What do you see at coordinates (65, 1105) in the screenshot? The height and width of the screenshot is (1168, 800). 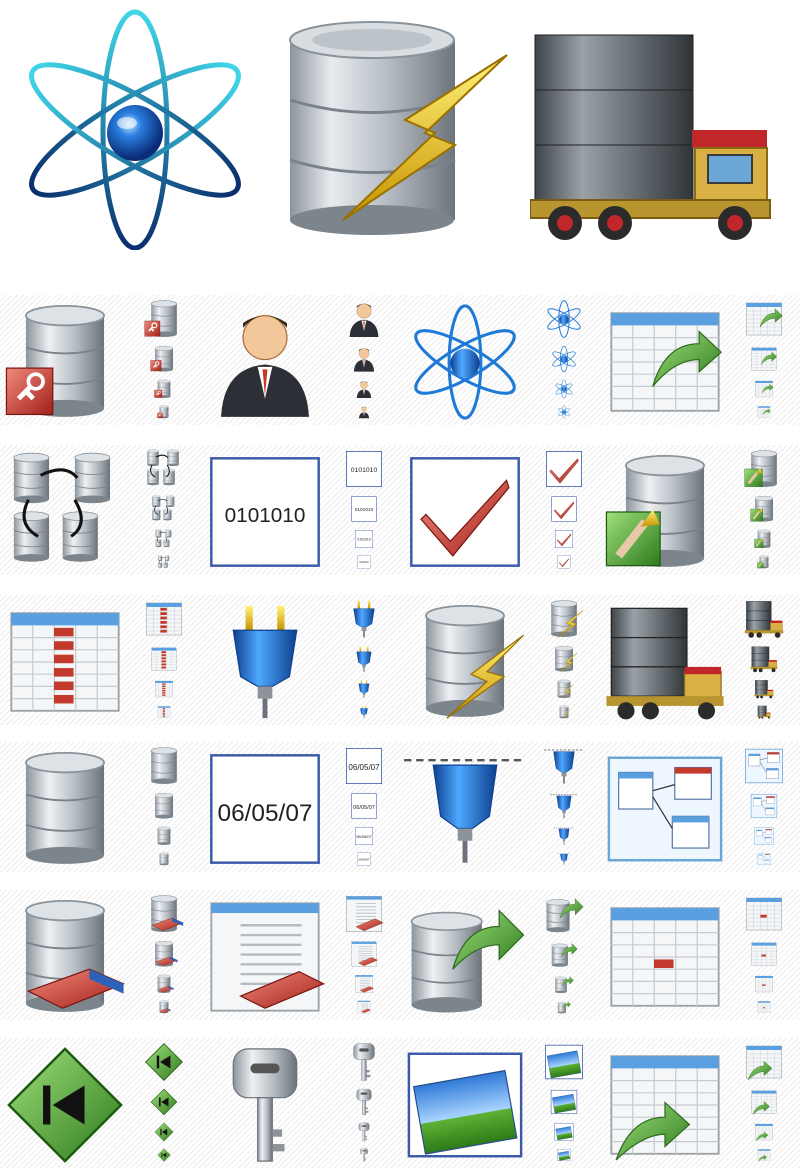 I see `navigate-first-icon` at bounding box center [65, 1105].